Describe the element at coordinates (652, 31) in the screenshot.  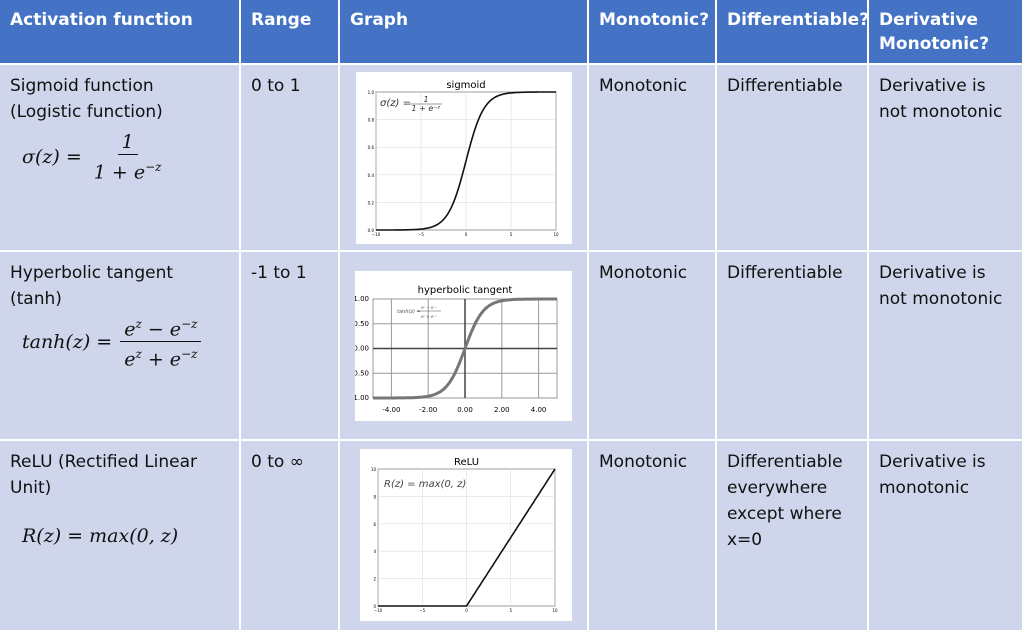
I see `header-cell: Monotonic?` at that location.